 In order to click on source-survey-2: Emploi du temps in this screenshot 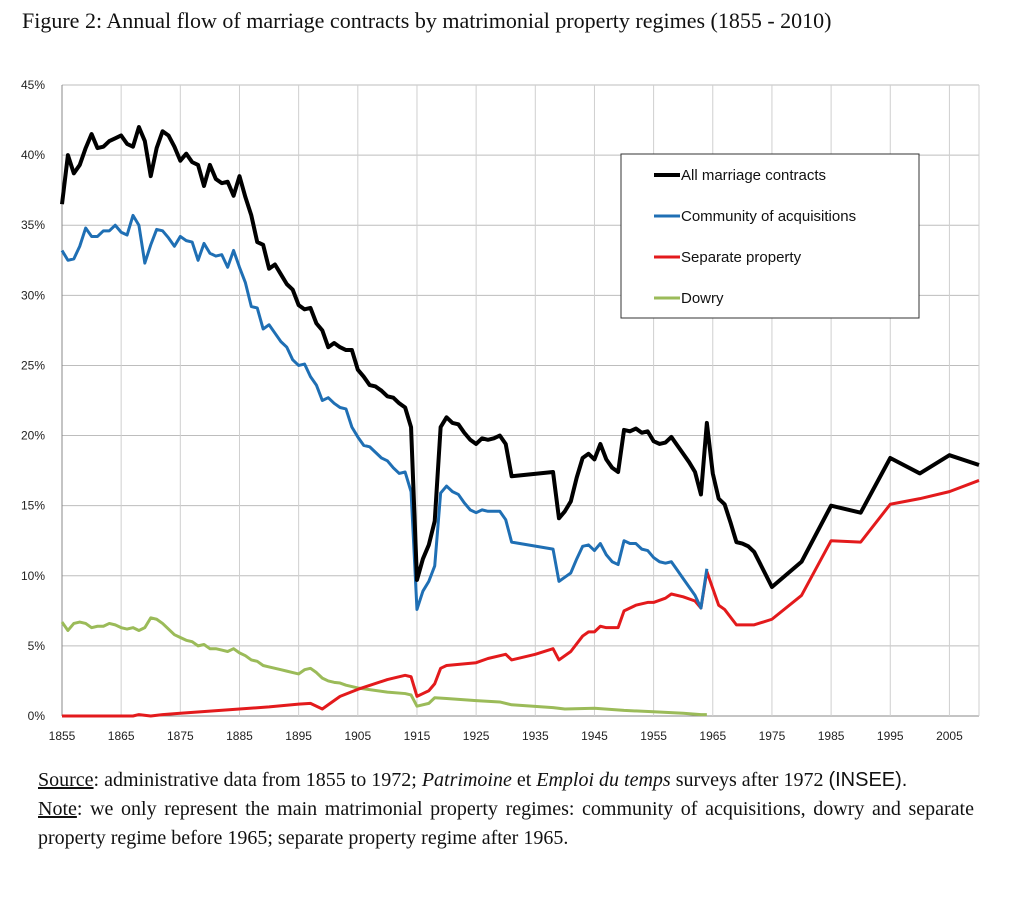, I will do `click(603, 780)`.